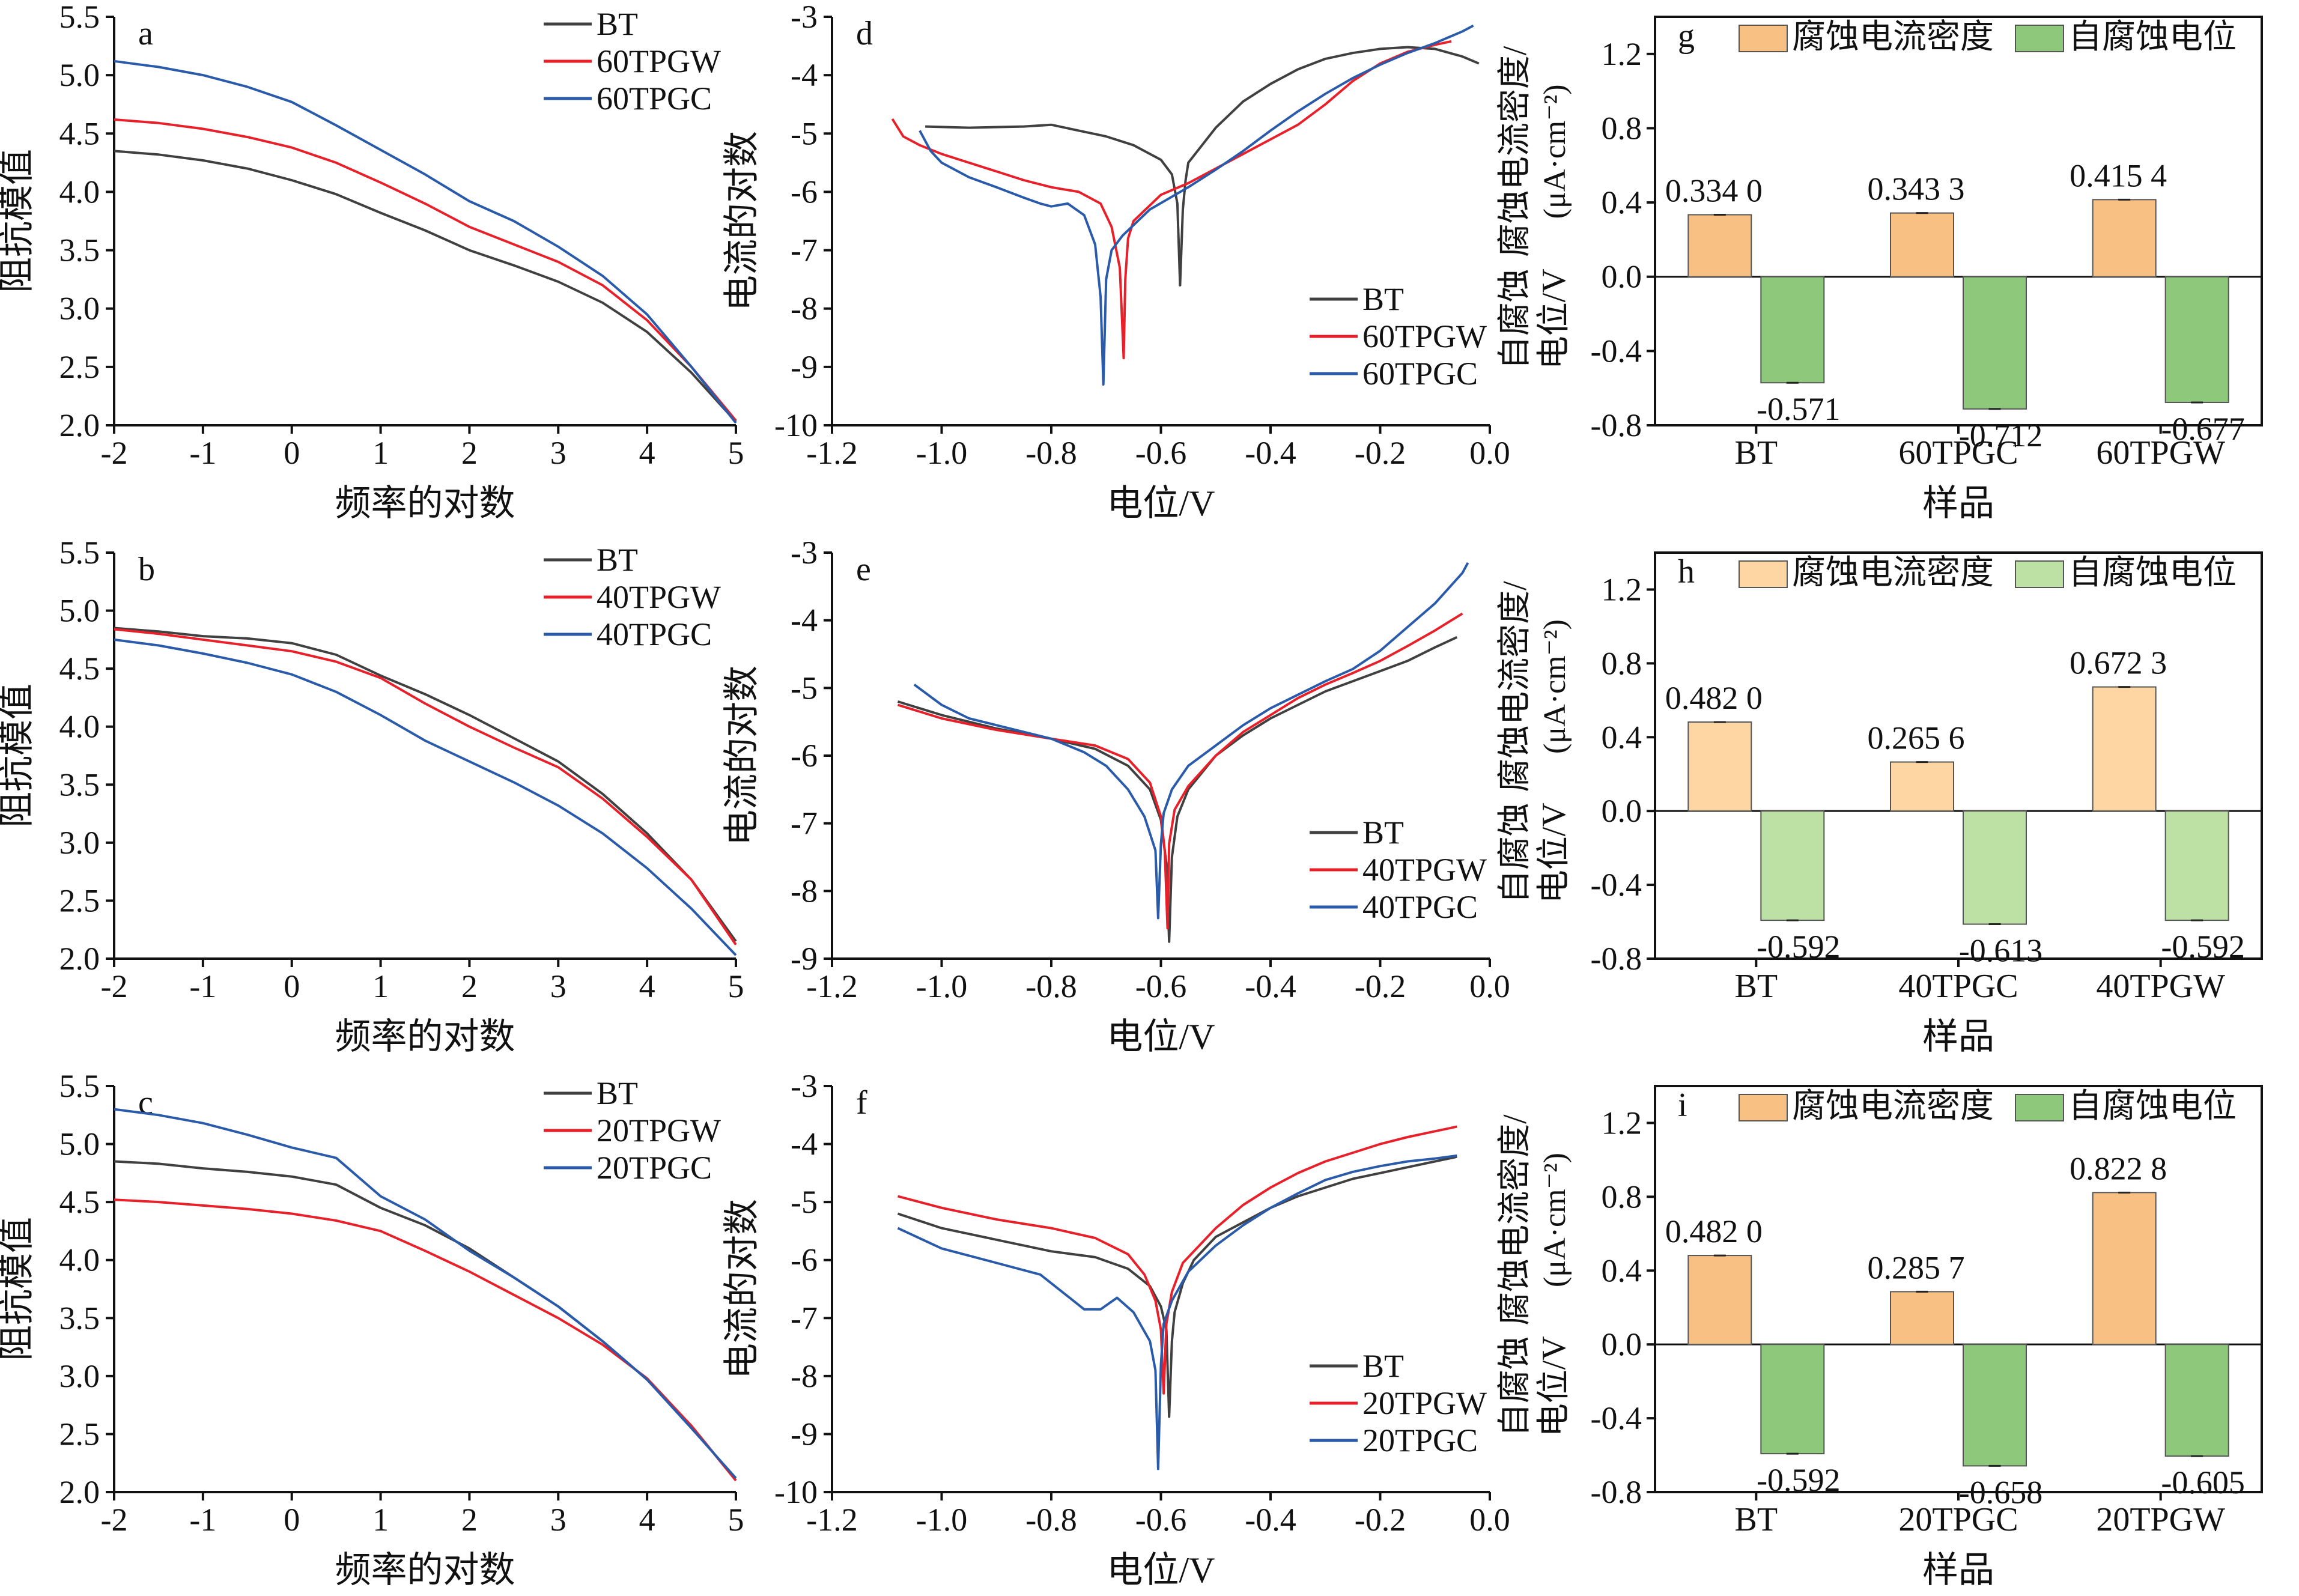 This screenshot has height=1596, width=2299. I want to click on panel-letter: h, so click(1687, 571).